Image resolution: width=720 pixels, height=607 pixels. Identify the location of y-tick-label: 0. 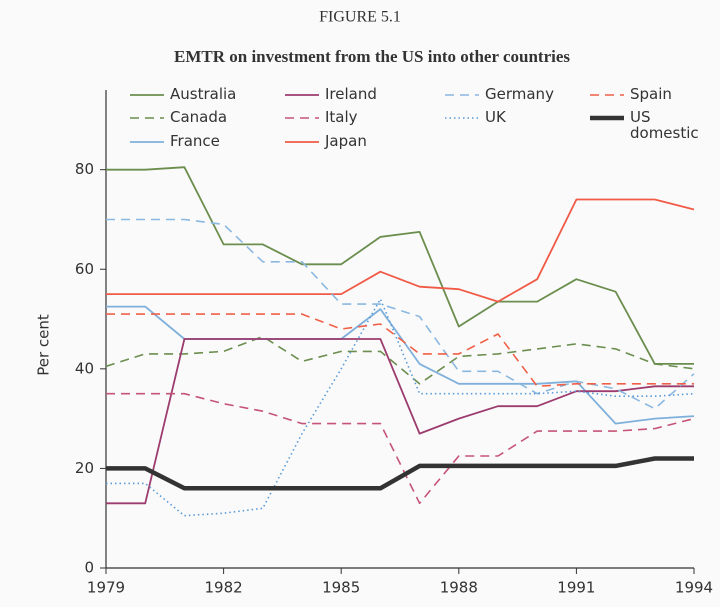
(89, 568).